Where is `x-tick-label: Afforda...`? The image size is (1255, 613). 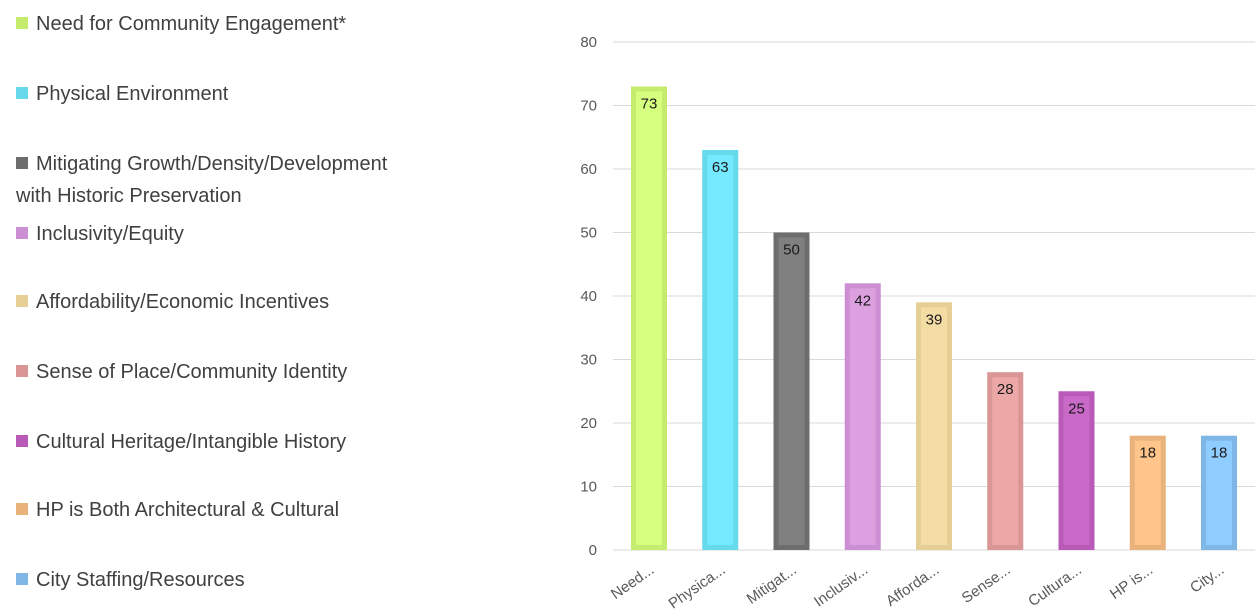 x-tick-label: Afforda... is located at coordinates (912, 585).